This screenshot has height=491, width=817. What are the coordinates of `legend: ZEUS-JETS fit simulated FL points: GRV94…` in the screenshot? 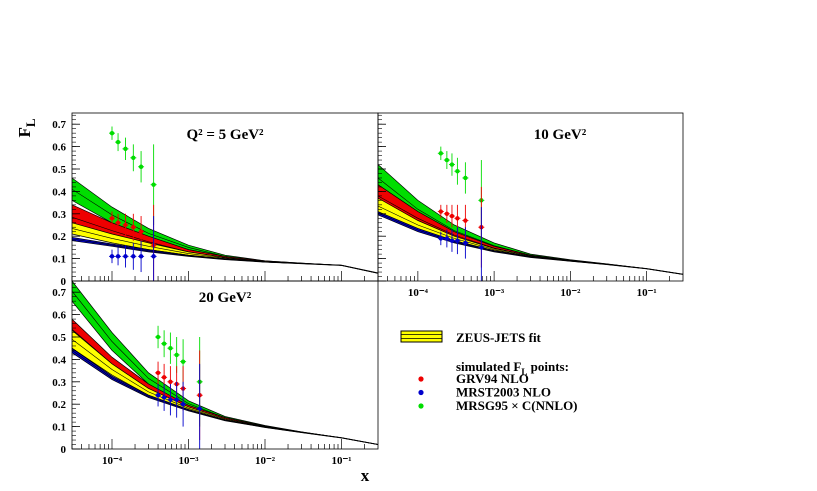 It's located at (489, 371).